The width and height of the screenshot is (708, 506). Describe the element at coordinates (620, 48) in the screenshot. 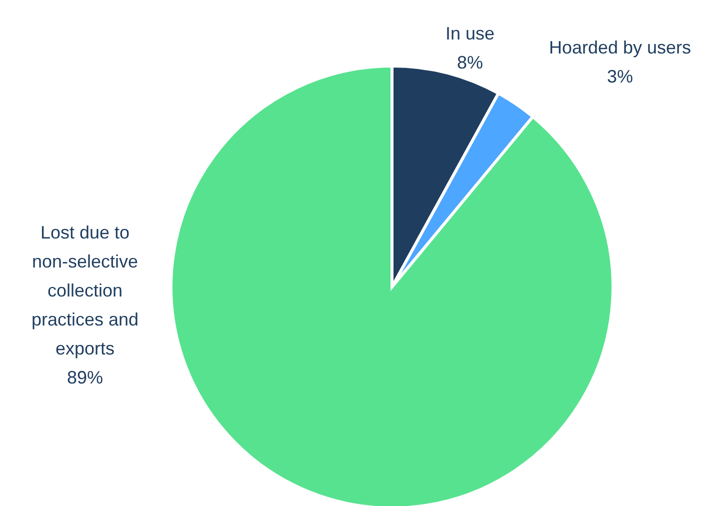

I see `slice-label: Hoarded by users` at that location.